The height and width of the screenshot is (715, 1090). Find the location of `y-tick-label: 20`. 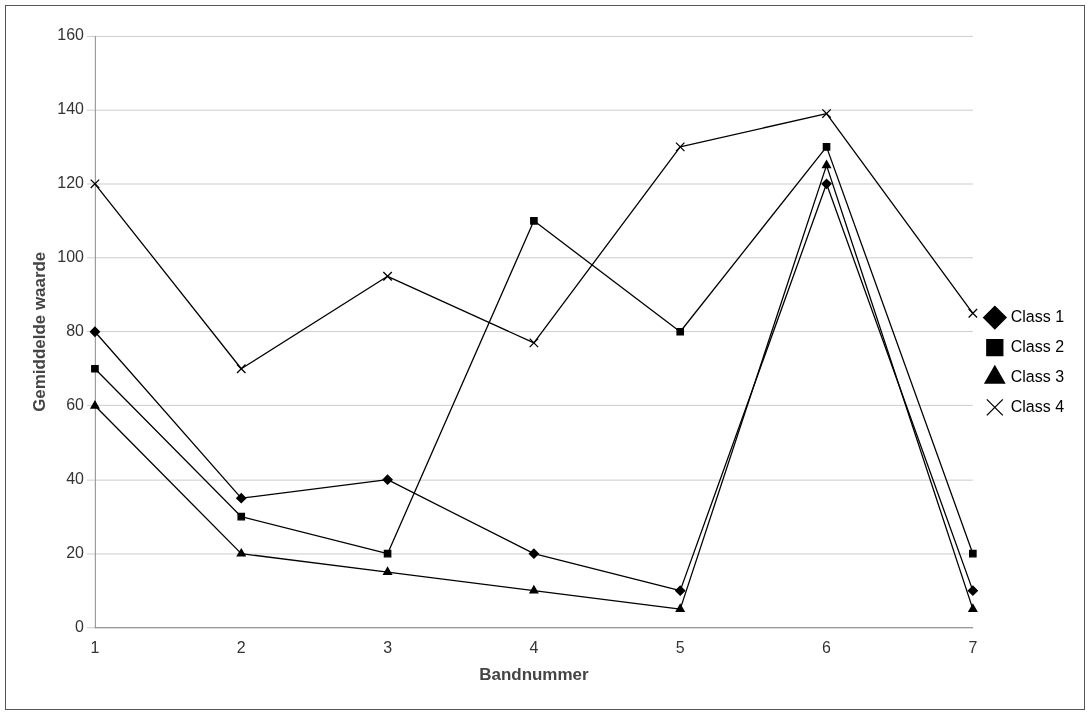

y-tick-label: 20 is located at coordinates (75, 553).